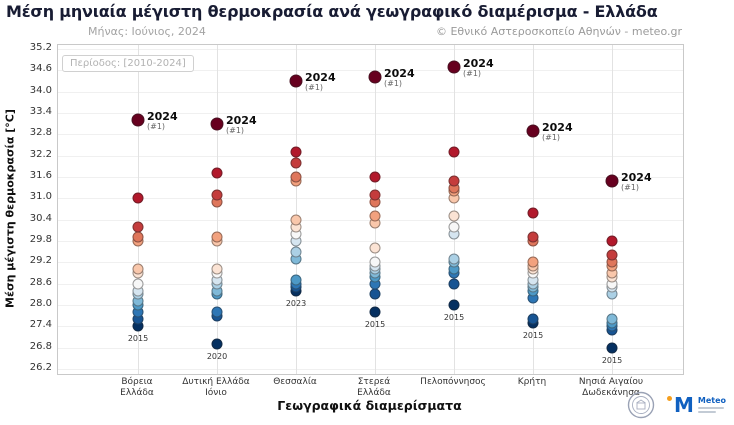 The width and height of the screenshot is (734, 425). I want to click on y-tick-label: 29.8, so click(40, 239).